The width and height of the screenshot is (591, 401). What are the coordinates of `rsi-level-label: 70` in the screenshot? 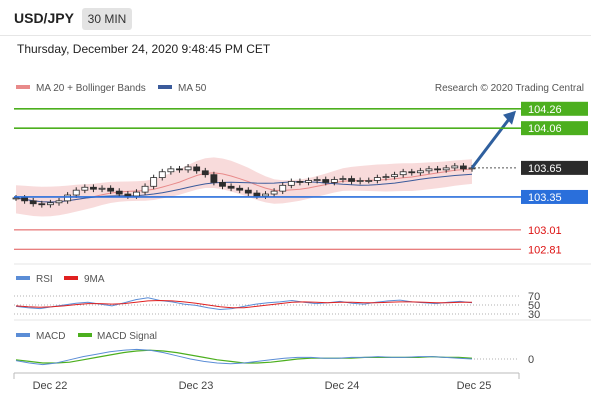 It's located at (534, 297).